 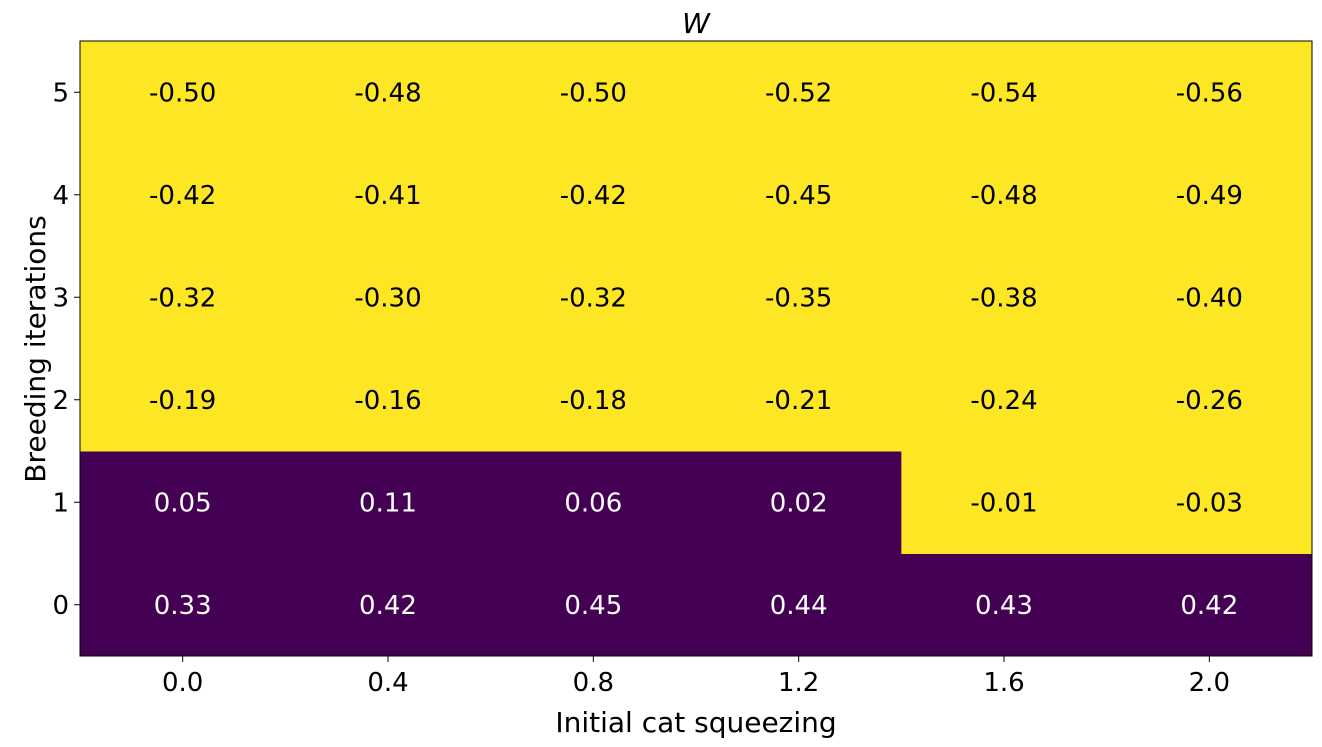 I want to click on cell-value-label: 0.06, so click(x=593, y=503).